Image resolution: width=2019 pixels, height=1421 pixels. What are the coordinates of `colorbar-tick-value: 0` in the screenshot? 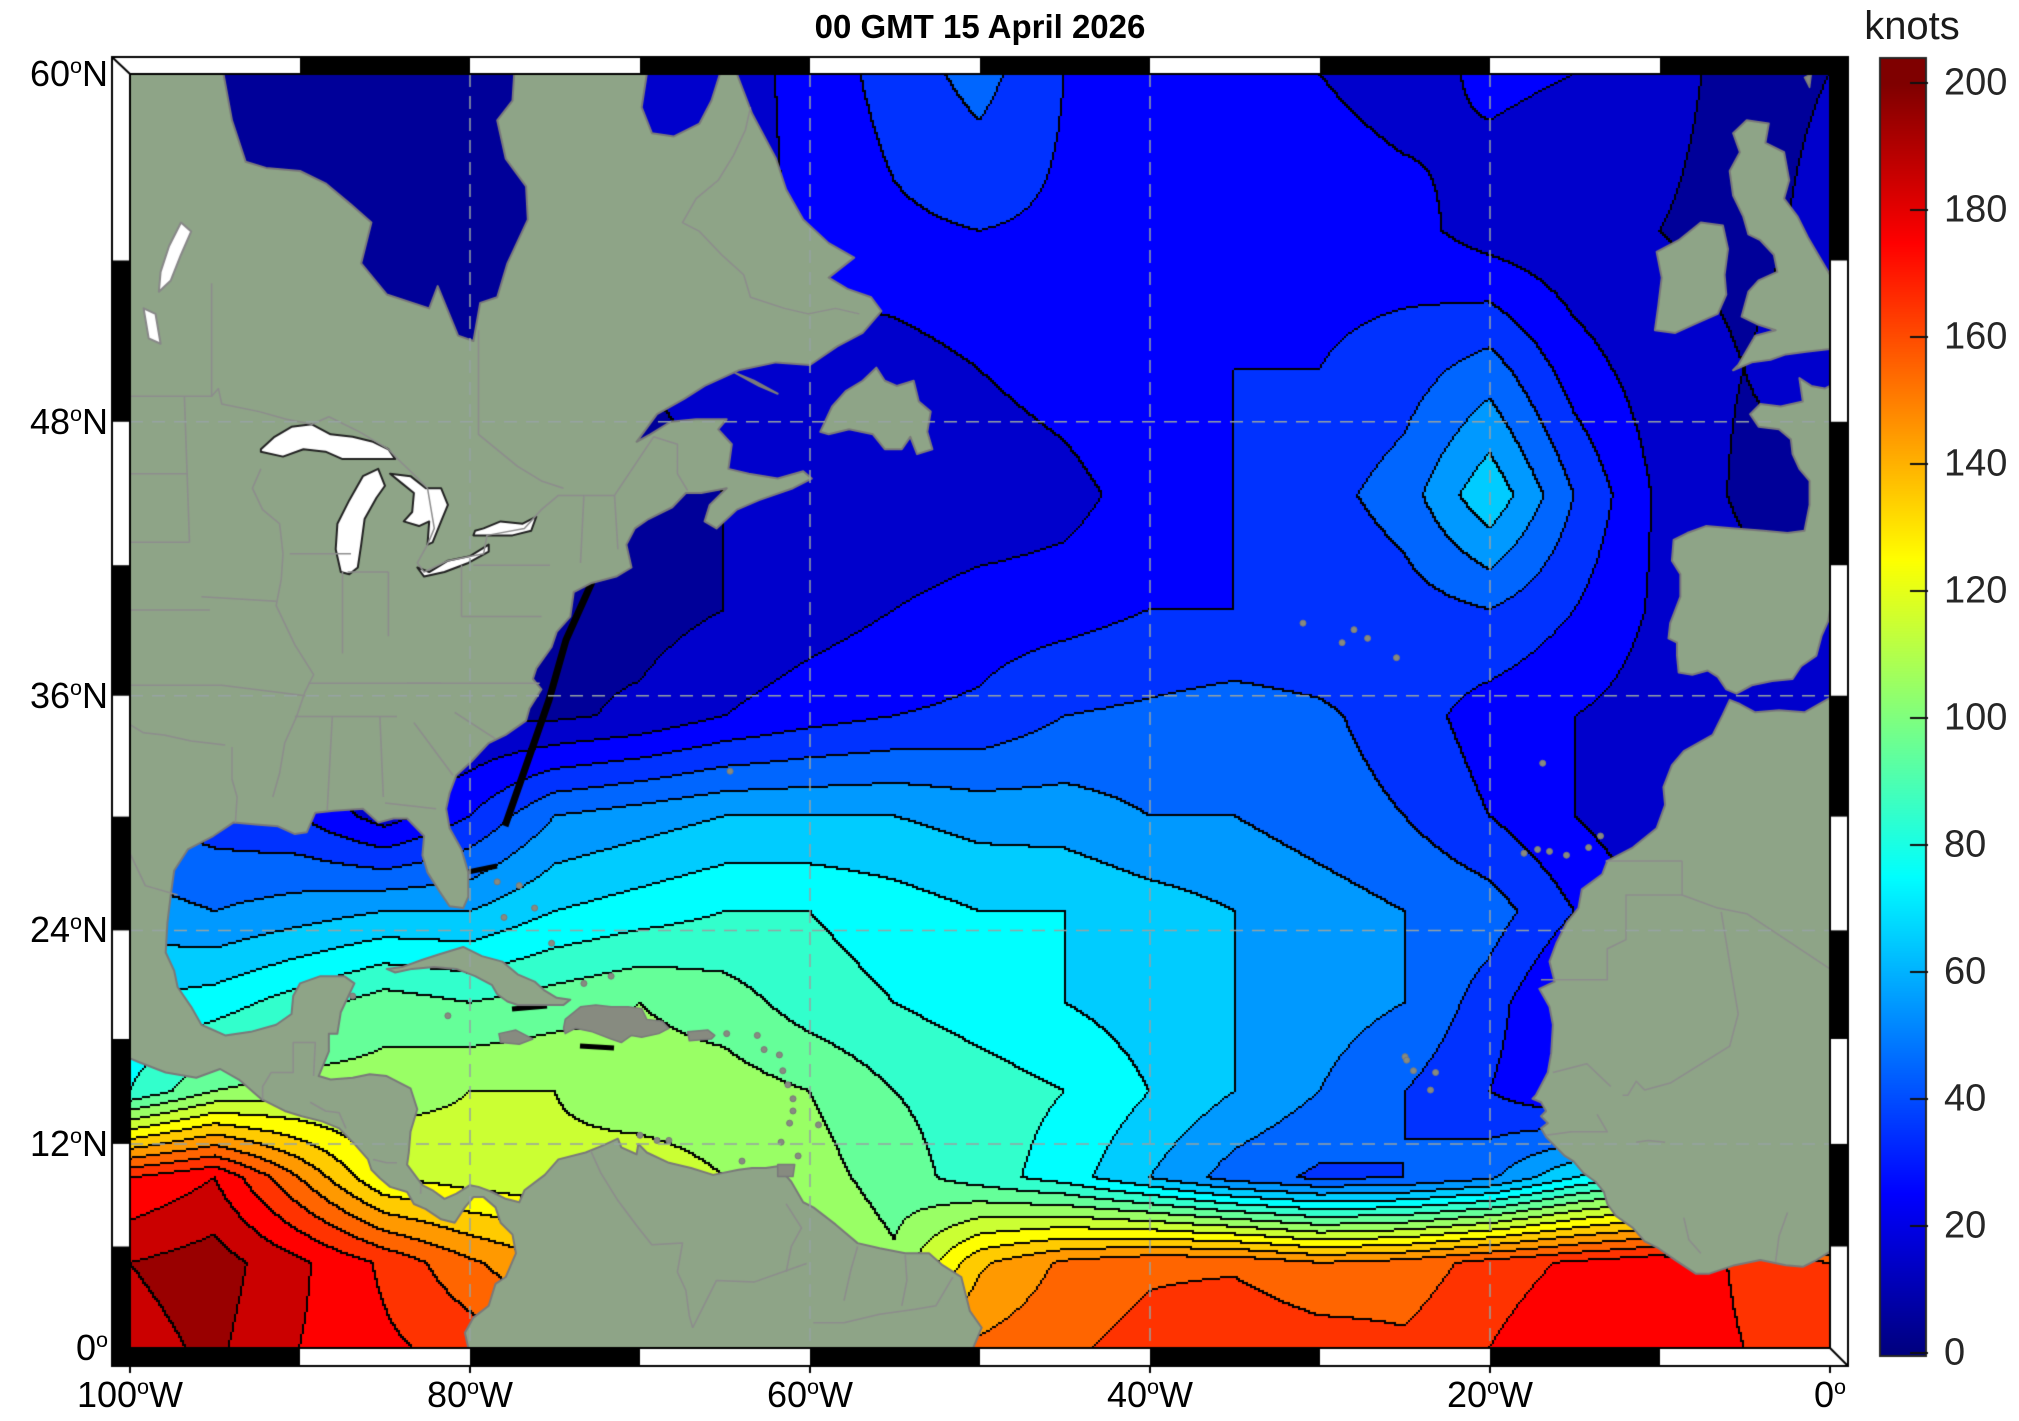 It's located at (1955, 1352).